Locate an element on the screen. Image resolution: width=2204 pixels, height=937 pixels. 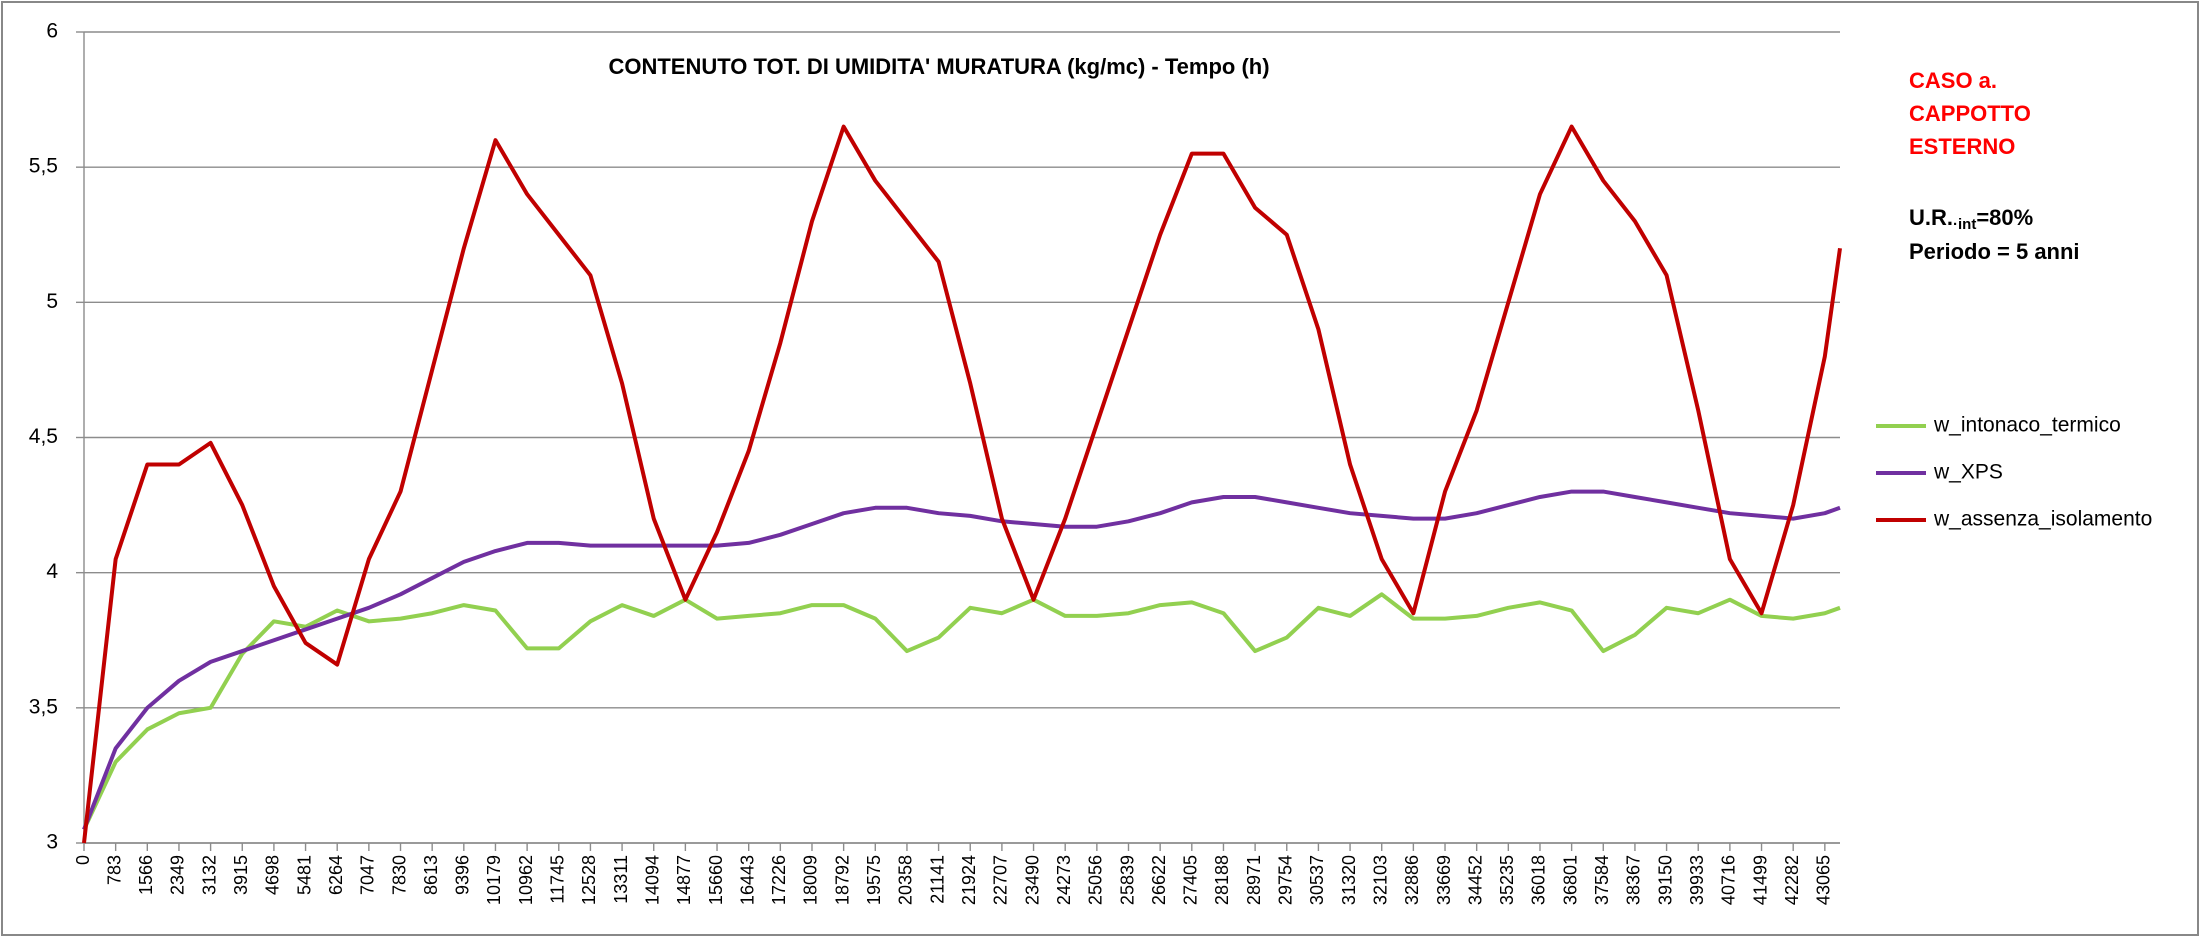
x-tick-label: 14877 is located at coordinates (684, 880).